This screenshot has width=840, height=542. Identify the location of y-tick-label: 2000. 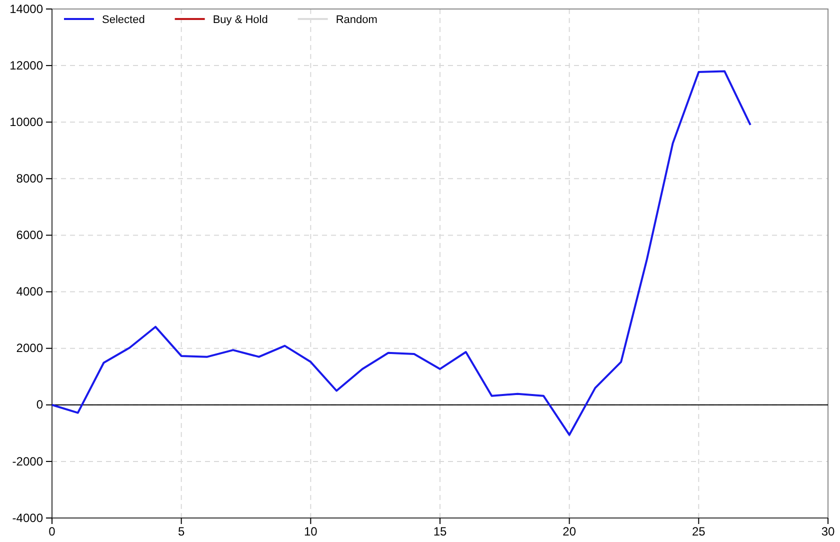
(30, 348).